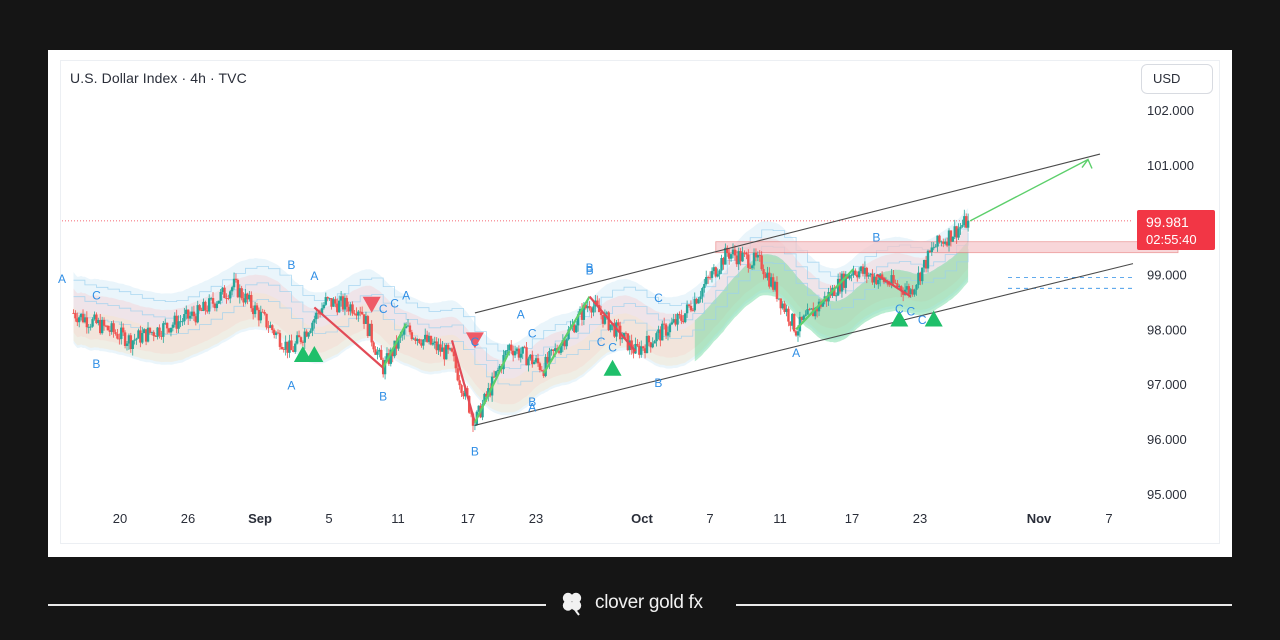 Image resolution: width=1280 pixels, height=640 pixels. I want to click on time-axis: 20 26 Sep 5 11 17 23 Oct 7 11 17 23 Nov 7, so click(613, 518).